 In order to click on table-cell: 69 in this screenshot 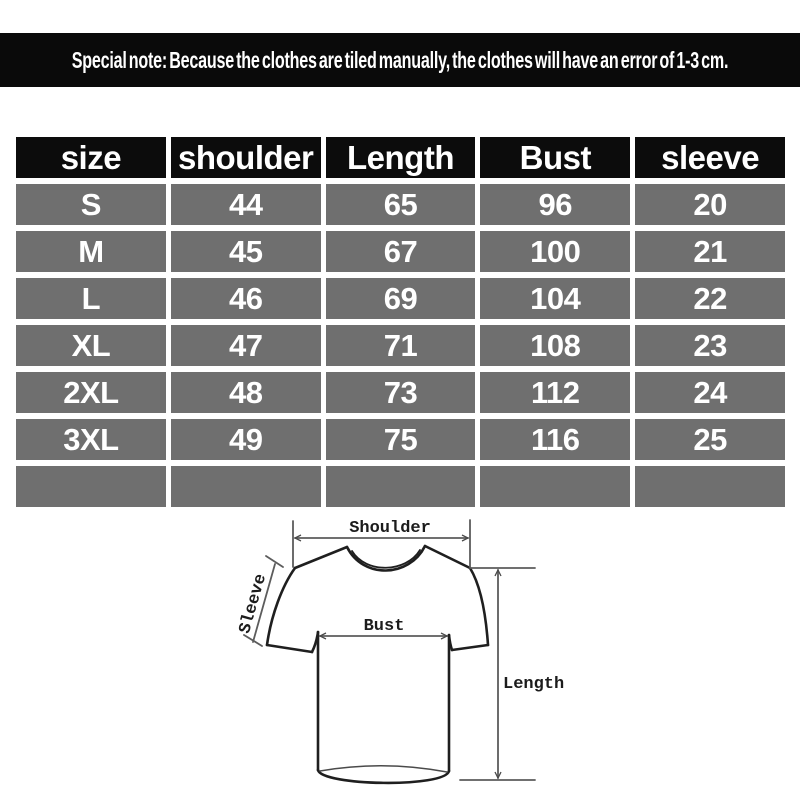, I will do `click(400, 298)`.